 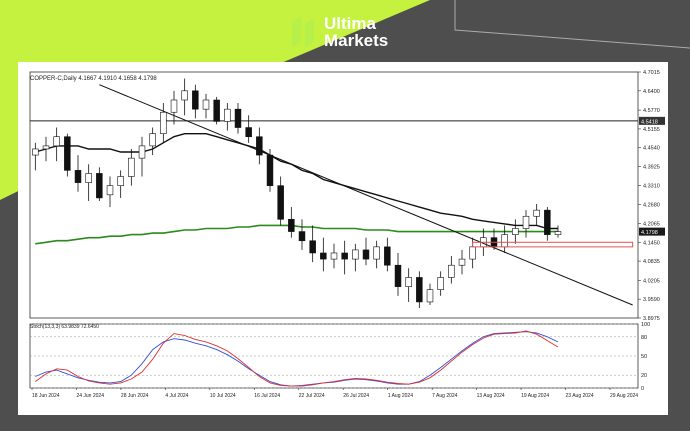 What do you see at coordinates (312, 396) in the screenshot?
I see `date-axis-label: 22 Jul 2024` at bounding box center [312, 396].